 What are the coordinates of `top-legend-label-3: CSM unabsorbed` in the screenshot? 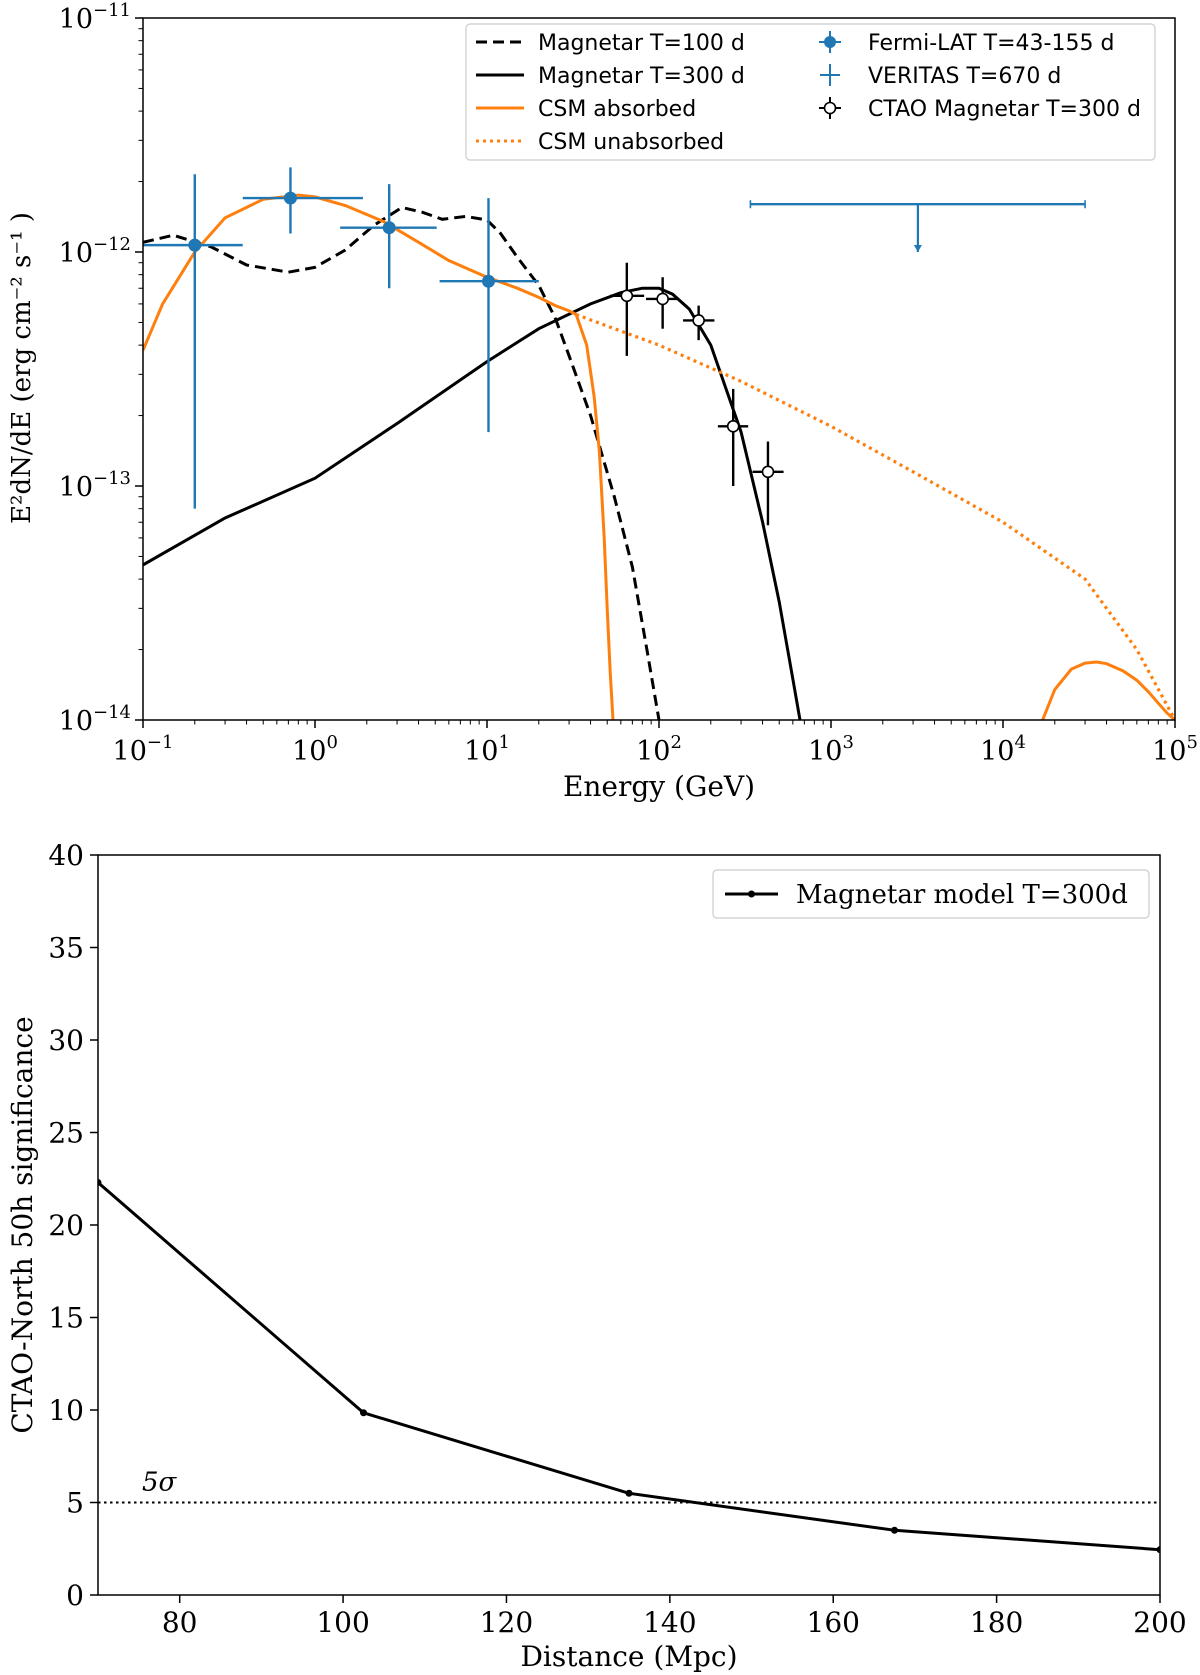 It's located at (631, 142).